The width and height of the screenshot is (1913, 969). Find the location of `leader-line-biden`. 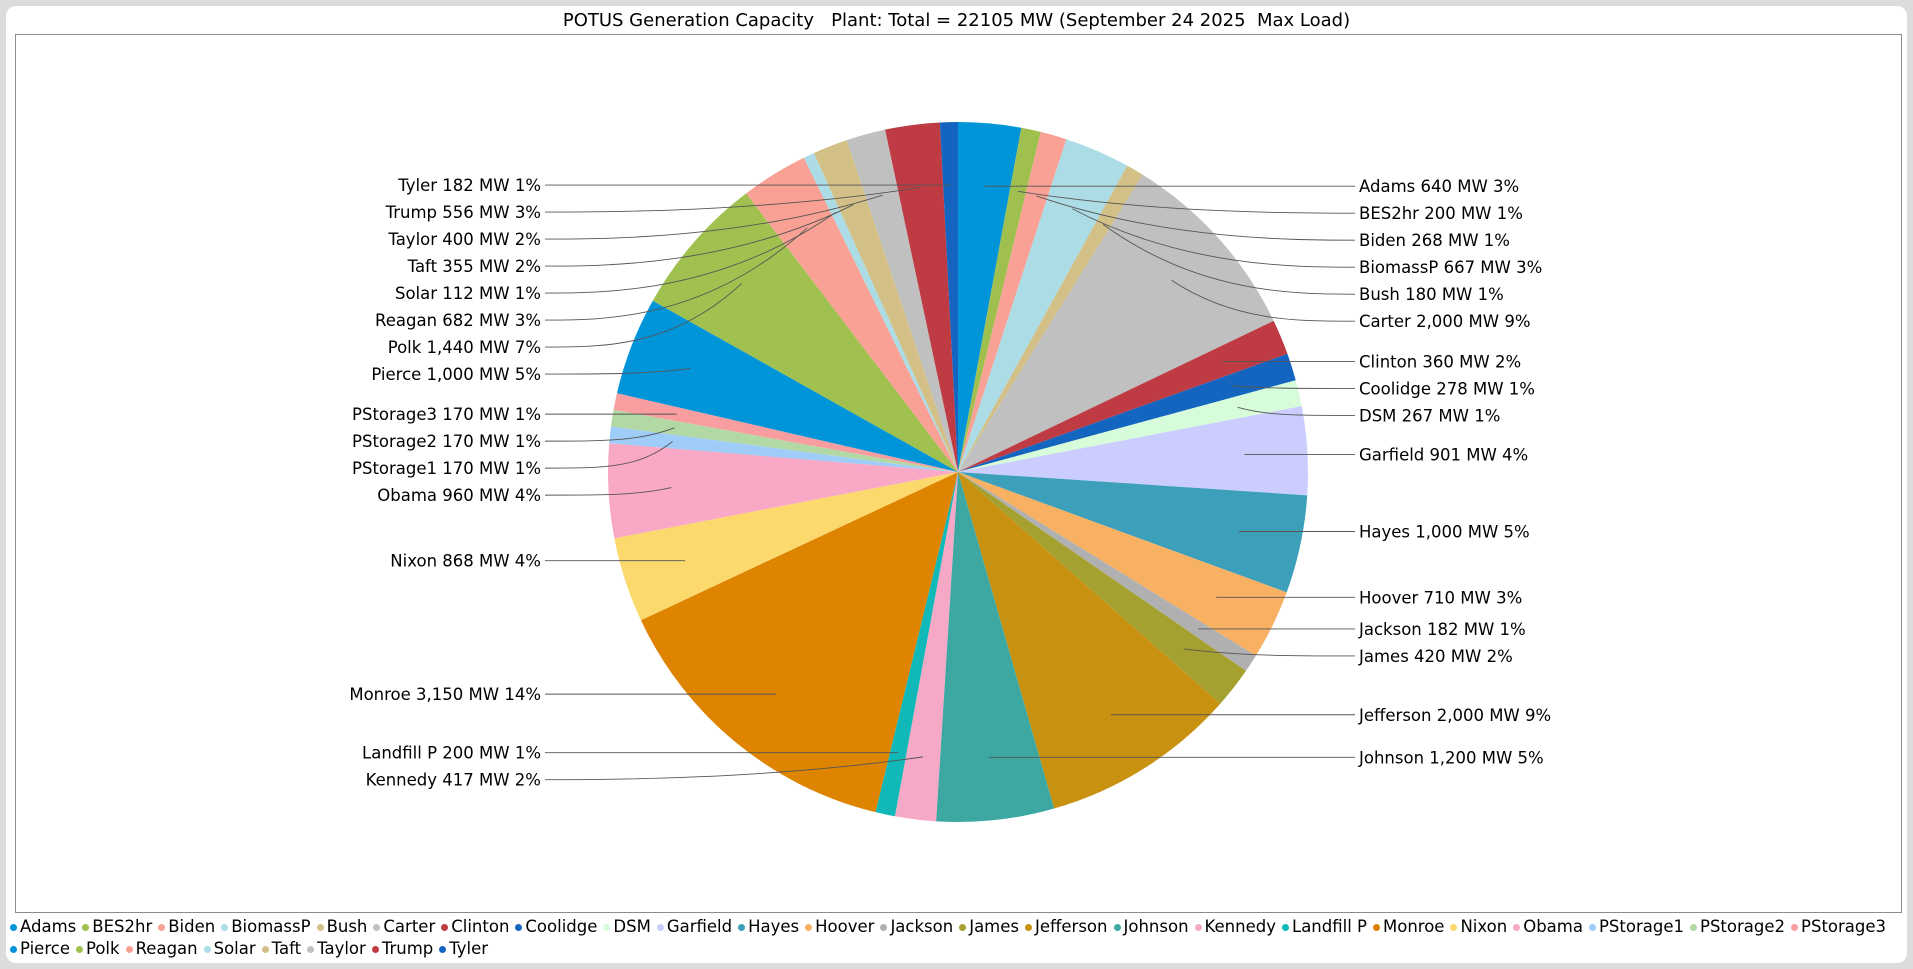

leader-line-biden is located at coordinates (1196, 218).